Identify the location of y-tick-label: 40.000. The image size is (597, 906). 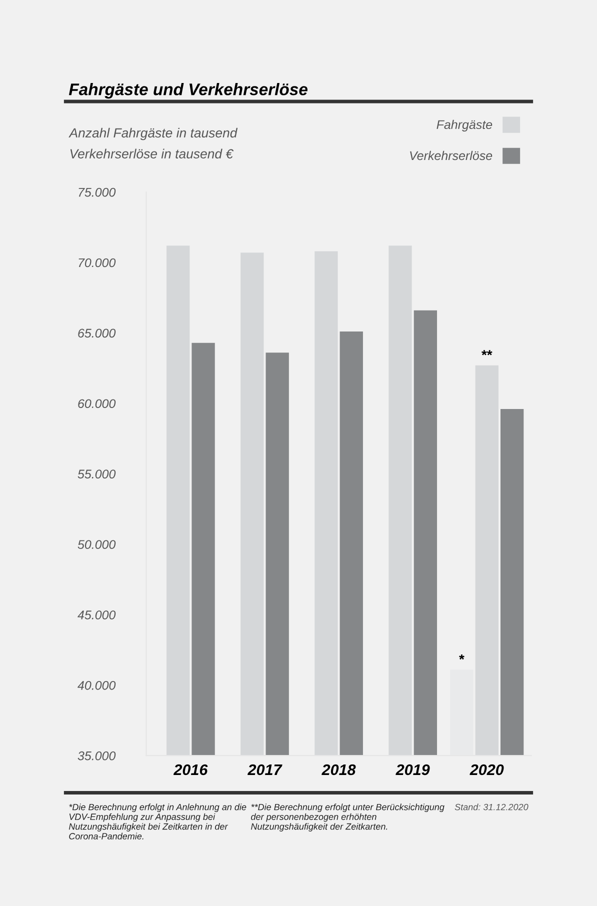
(97, 685).